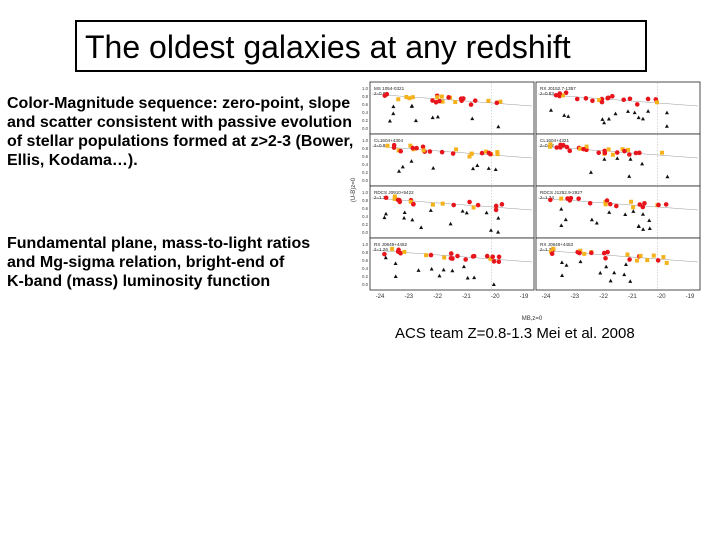  I want to click on x-tick-label: -24, so click(380, 297).